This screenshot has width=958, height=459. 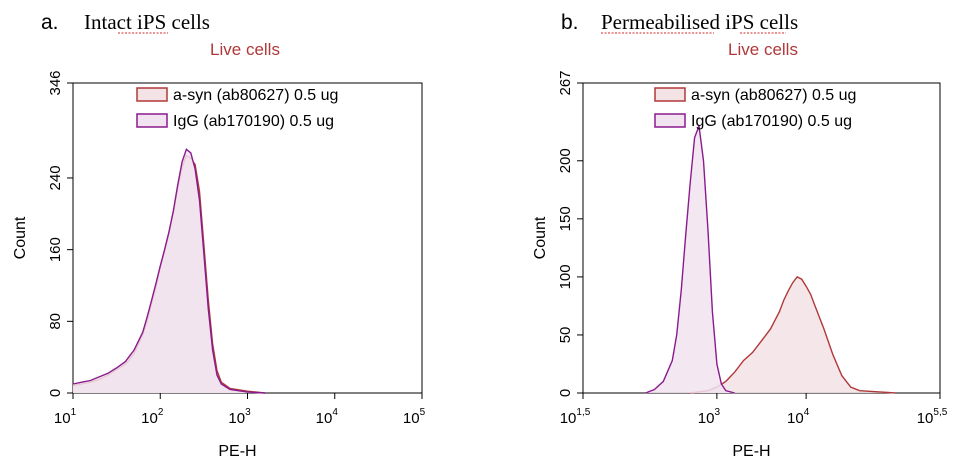 I want to click on y-tick-label: 50, so click(x=565, y=335).